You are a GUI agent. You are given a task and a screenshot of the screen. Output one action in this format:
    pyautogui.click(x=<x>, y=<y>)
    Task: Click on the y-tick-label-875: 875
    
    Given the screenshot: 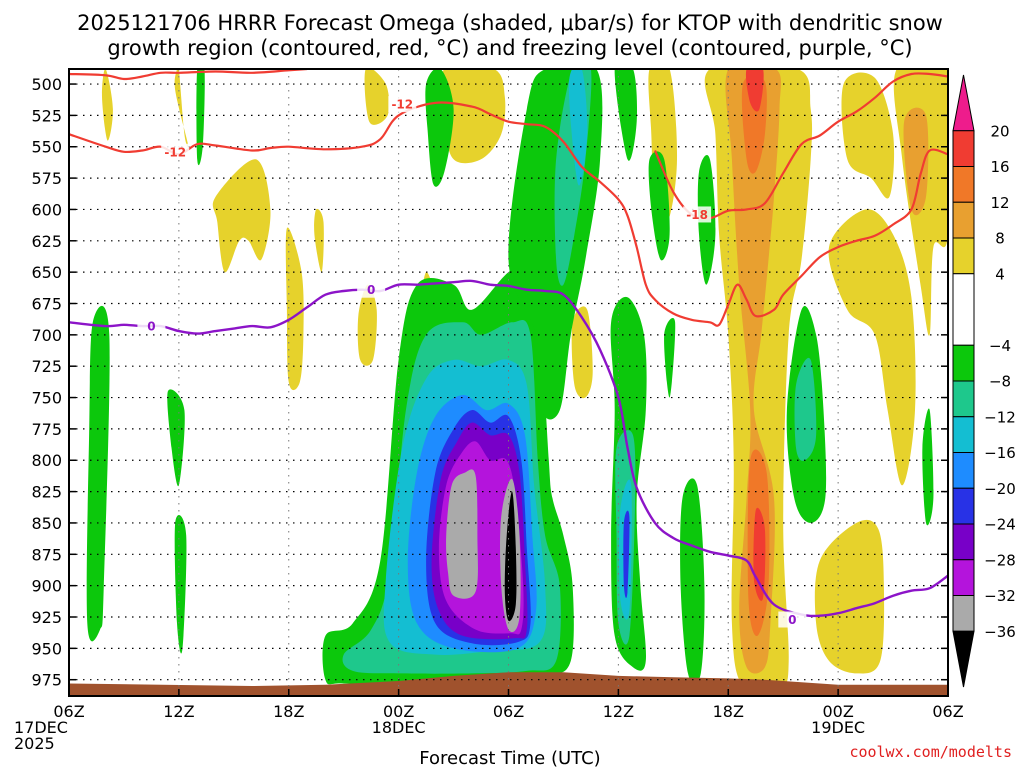 What is the action you would take?
    pyautogui.click(x=46, y=554)
    